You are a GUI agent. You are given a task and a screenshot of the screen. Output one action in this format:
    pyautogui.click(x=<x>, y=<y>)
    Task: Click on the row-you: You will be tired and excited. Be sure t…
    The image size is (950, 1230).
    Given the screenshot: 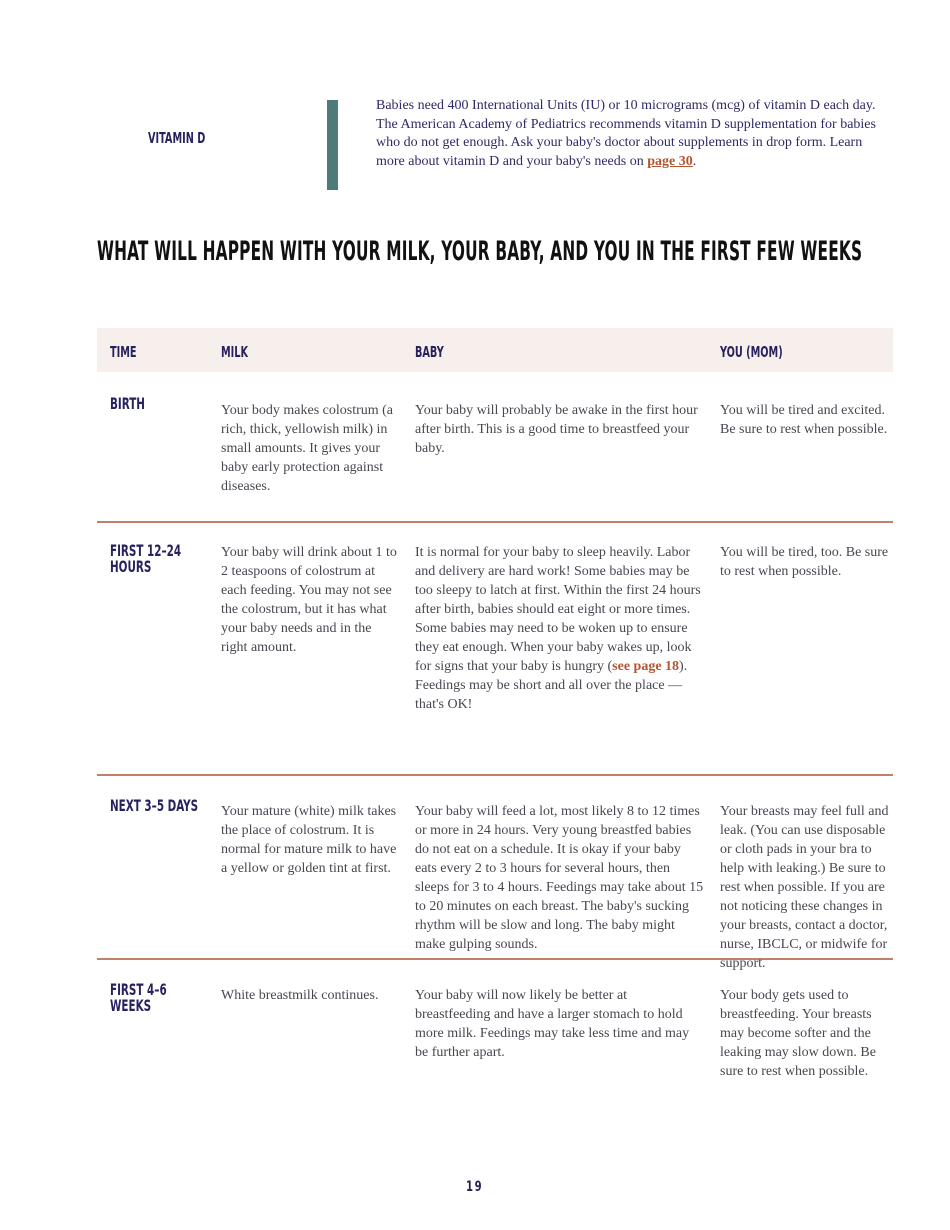 What is the action you would take?
    pyautogui.click(x=804, y=420)
    